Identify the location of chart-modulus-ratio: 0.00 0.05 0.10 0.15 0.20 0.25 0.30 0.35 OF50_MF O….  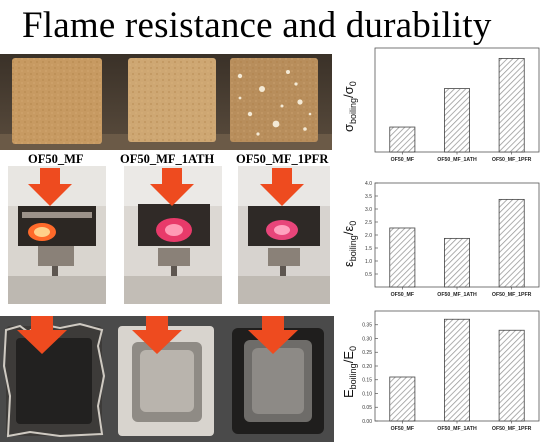
(440, 371).